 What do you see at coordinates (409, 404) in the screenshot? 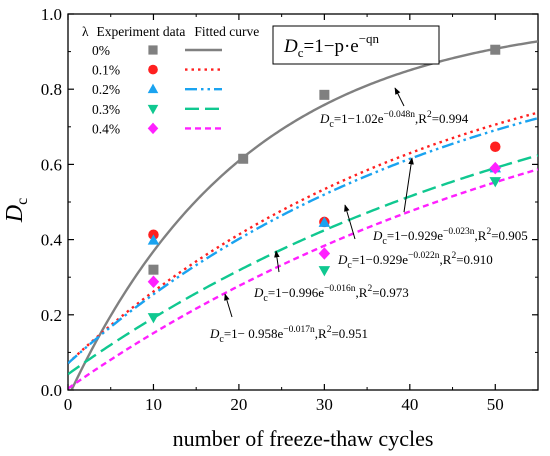
I see `x-tick-label: 40` at bounding box center [409, 404].